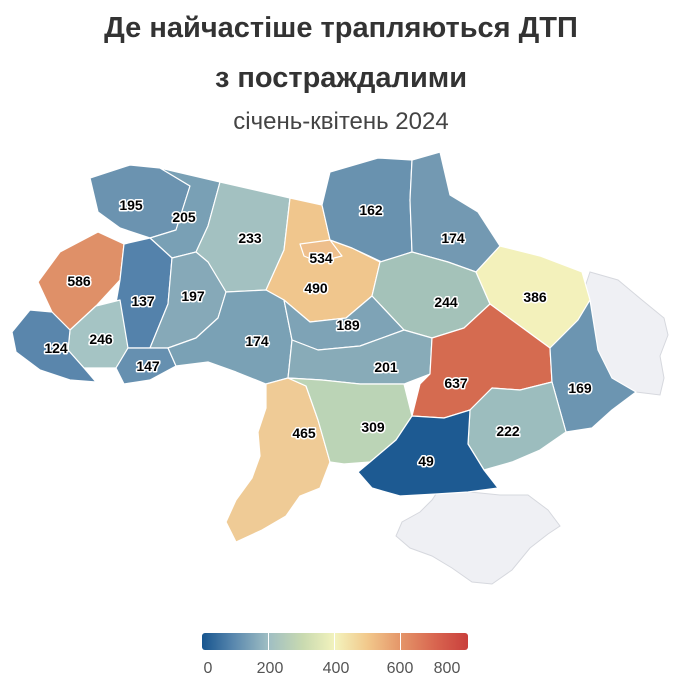 The image size is (682, 699). I want to click on region-label: 386, so click(535, 297).